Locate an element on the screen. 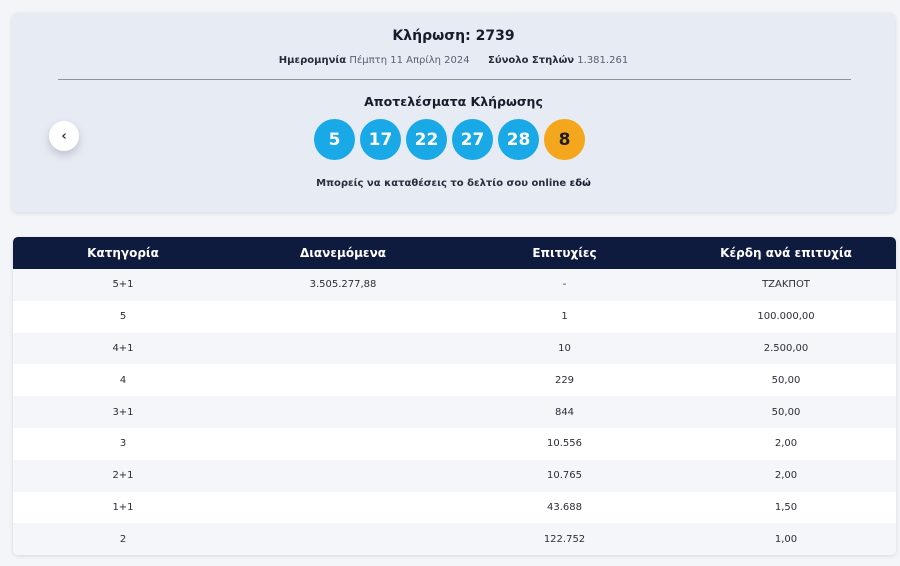  draw-title: Κλήρωση: 2739 is located at coordinates (453, 36).